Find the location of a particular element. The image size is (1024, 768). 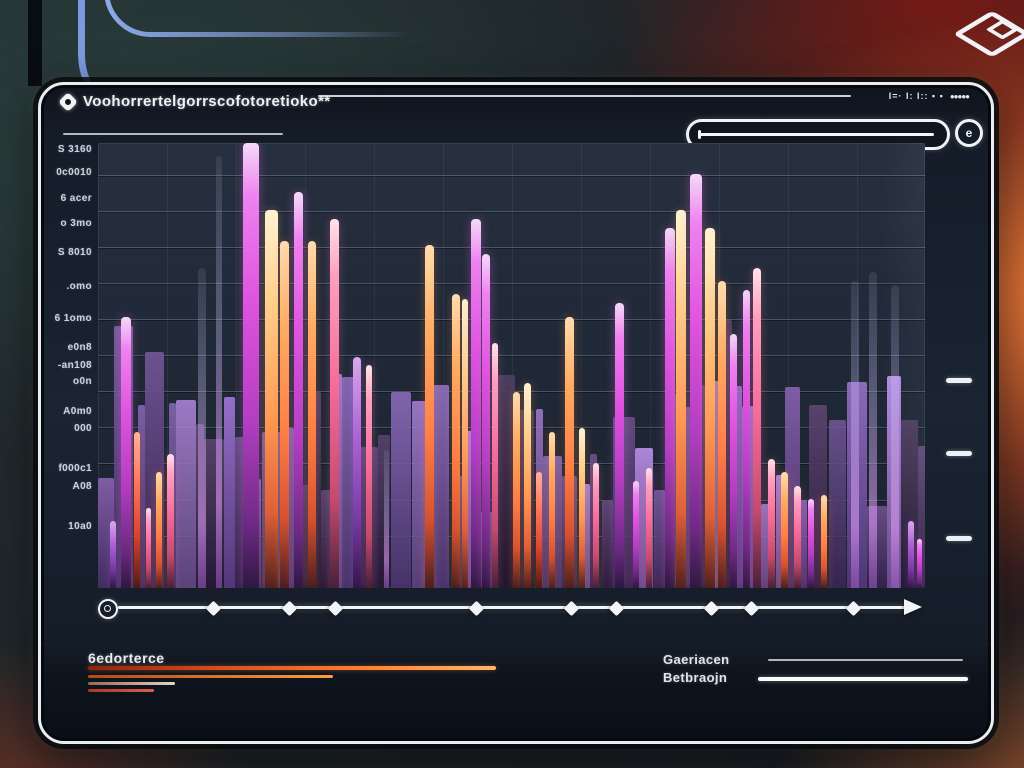

slider-settings-icon: e is located at coordinates (969, 133).